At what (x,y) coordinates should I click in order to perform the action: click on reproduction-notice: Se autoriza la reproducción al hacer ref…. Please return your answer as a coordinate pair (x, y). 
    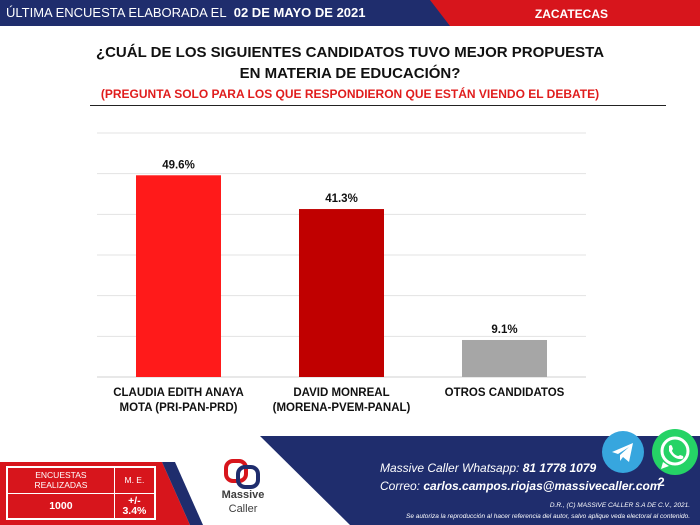
    Looking at the image, I should click on (547, 516).